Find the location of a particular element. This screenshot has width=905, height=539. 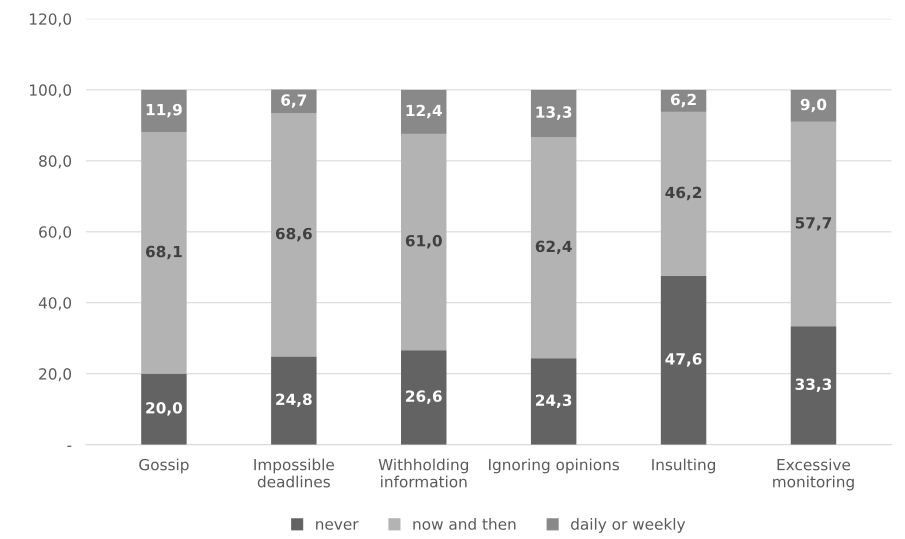

data-label: 26,6 is located at coordinates (424, 397).